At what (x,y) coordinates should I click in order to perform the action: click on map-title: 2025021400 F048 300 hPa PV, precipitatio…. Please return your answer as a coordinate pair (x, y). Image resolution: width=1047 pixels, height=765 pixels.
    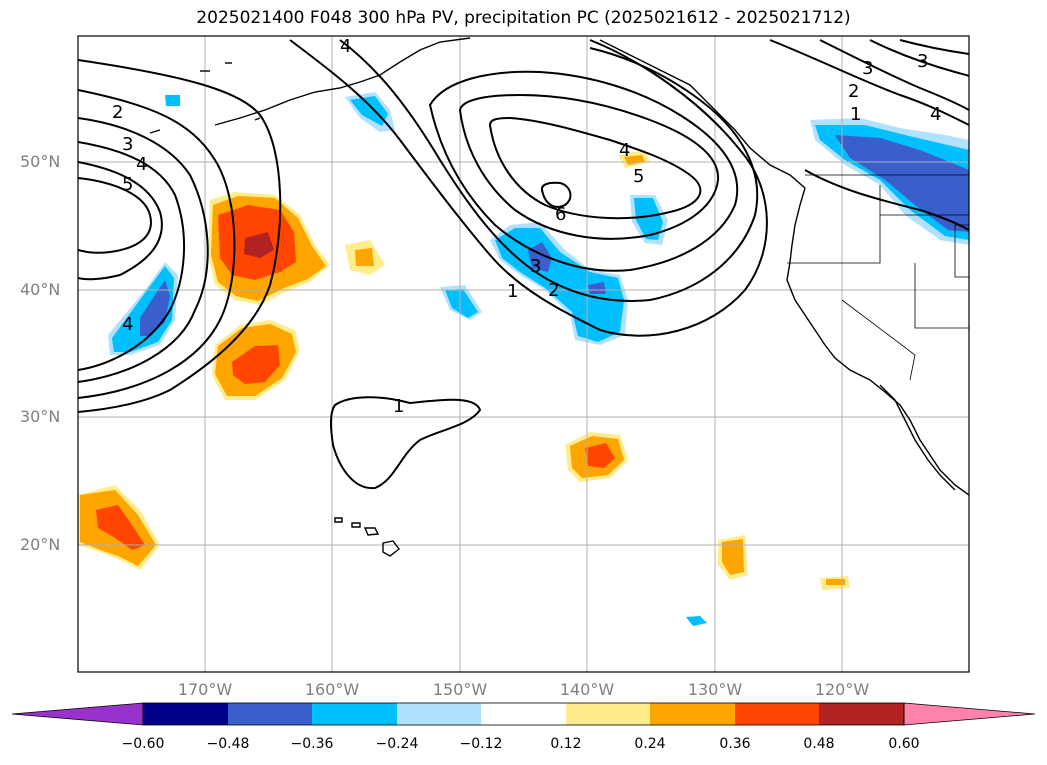
    Looking at the image, I should click on (523, 18).